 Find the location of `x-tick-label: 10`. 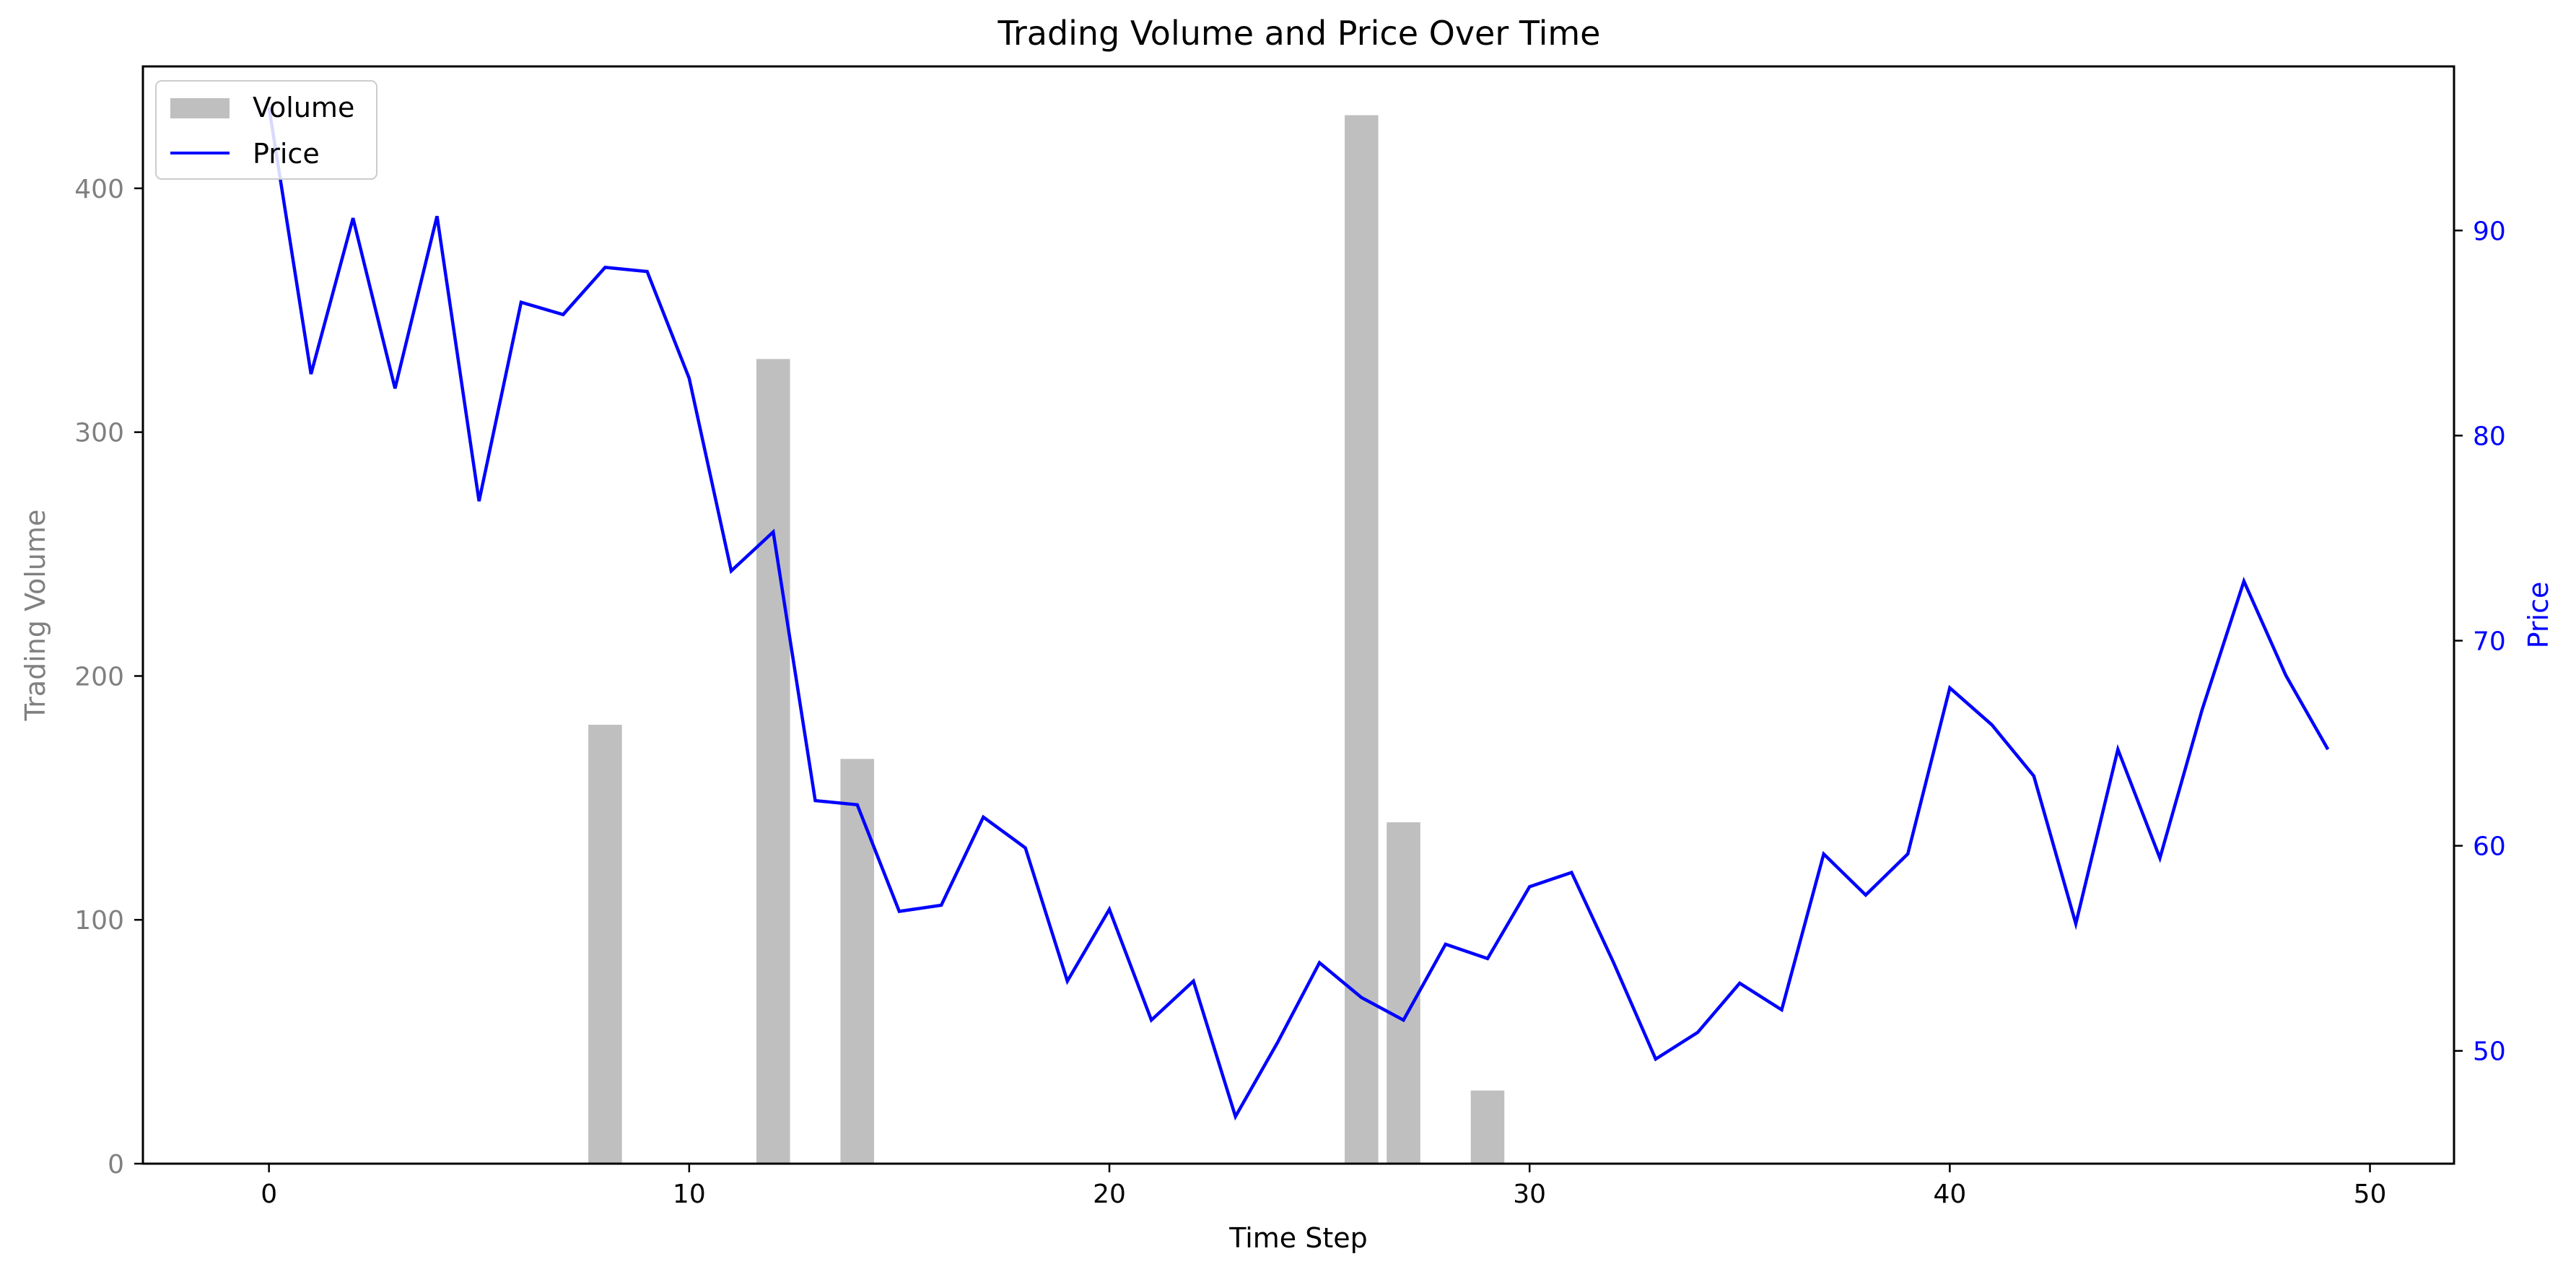

x-tick-label: 10 is located at coordinates (689, 1194).